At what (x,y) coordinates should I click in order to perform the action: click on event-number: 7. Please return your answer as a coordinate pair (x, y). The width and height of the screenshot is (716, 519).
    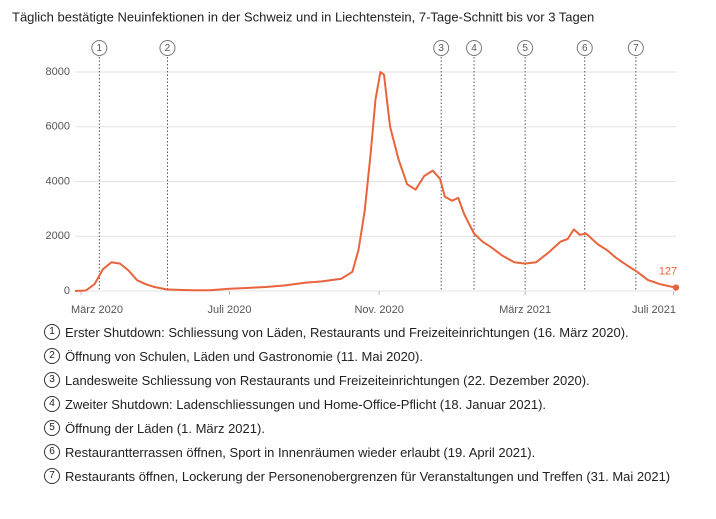
    Looking at the image, I should click on (636, 48).